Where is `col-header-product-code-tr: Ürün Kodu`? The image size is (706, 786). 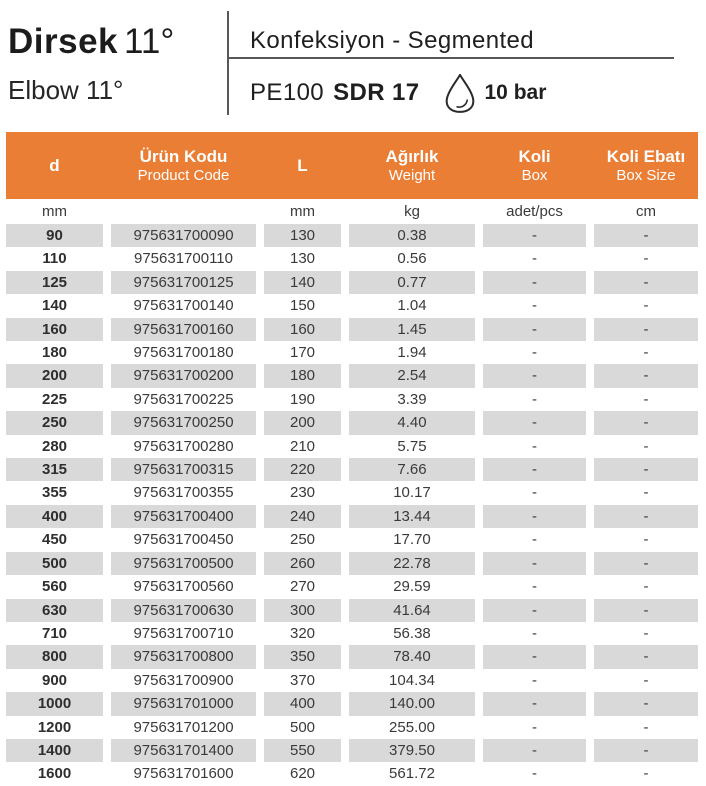
col-header-product-code-tr: Ürün Kodu is located at coordinates (183, 156).